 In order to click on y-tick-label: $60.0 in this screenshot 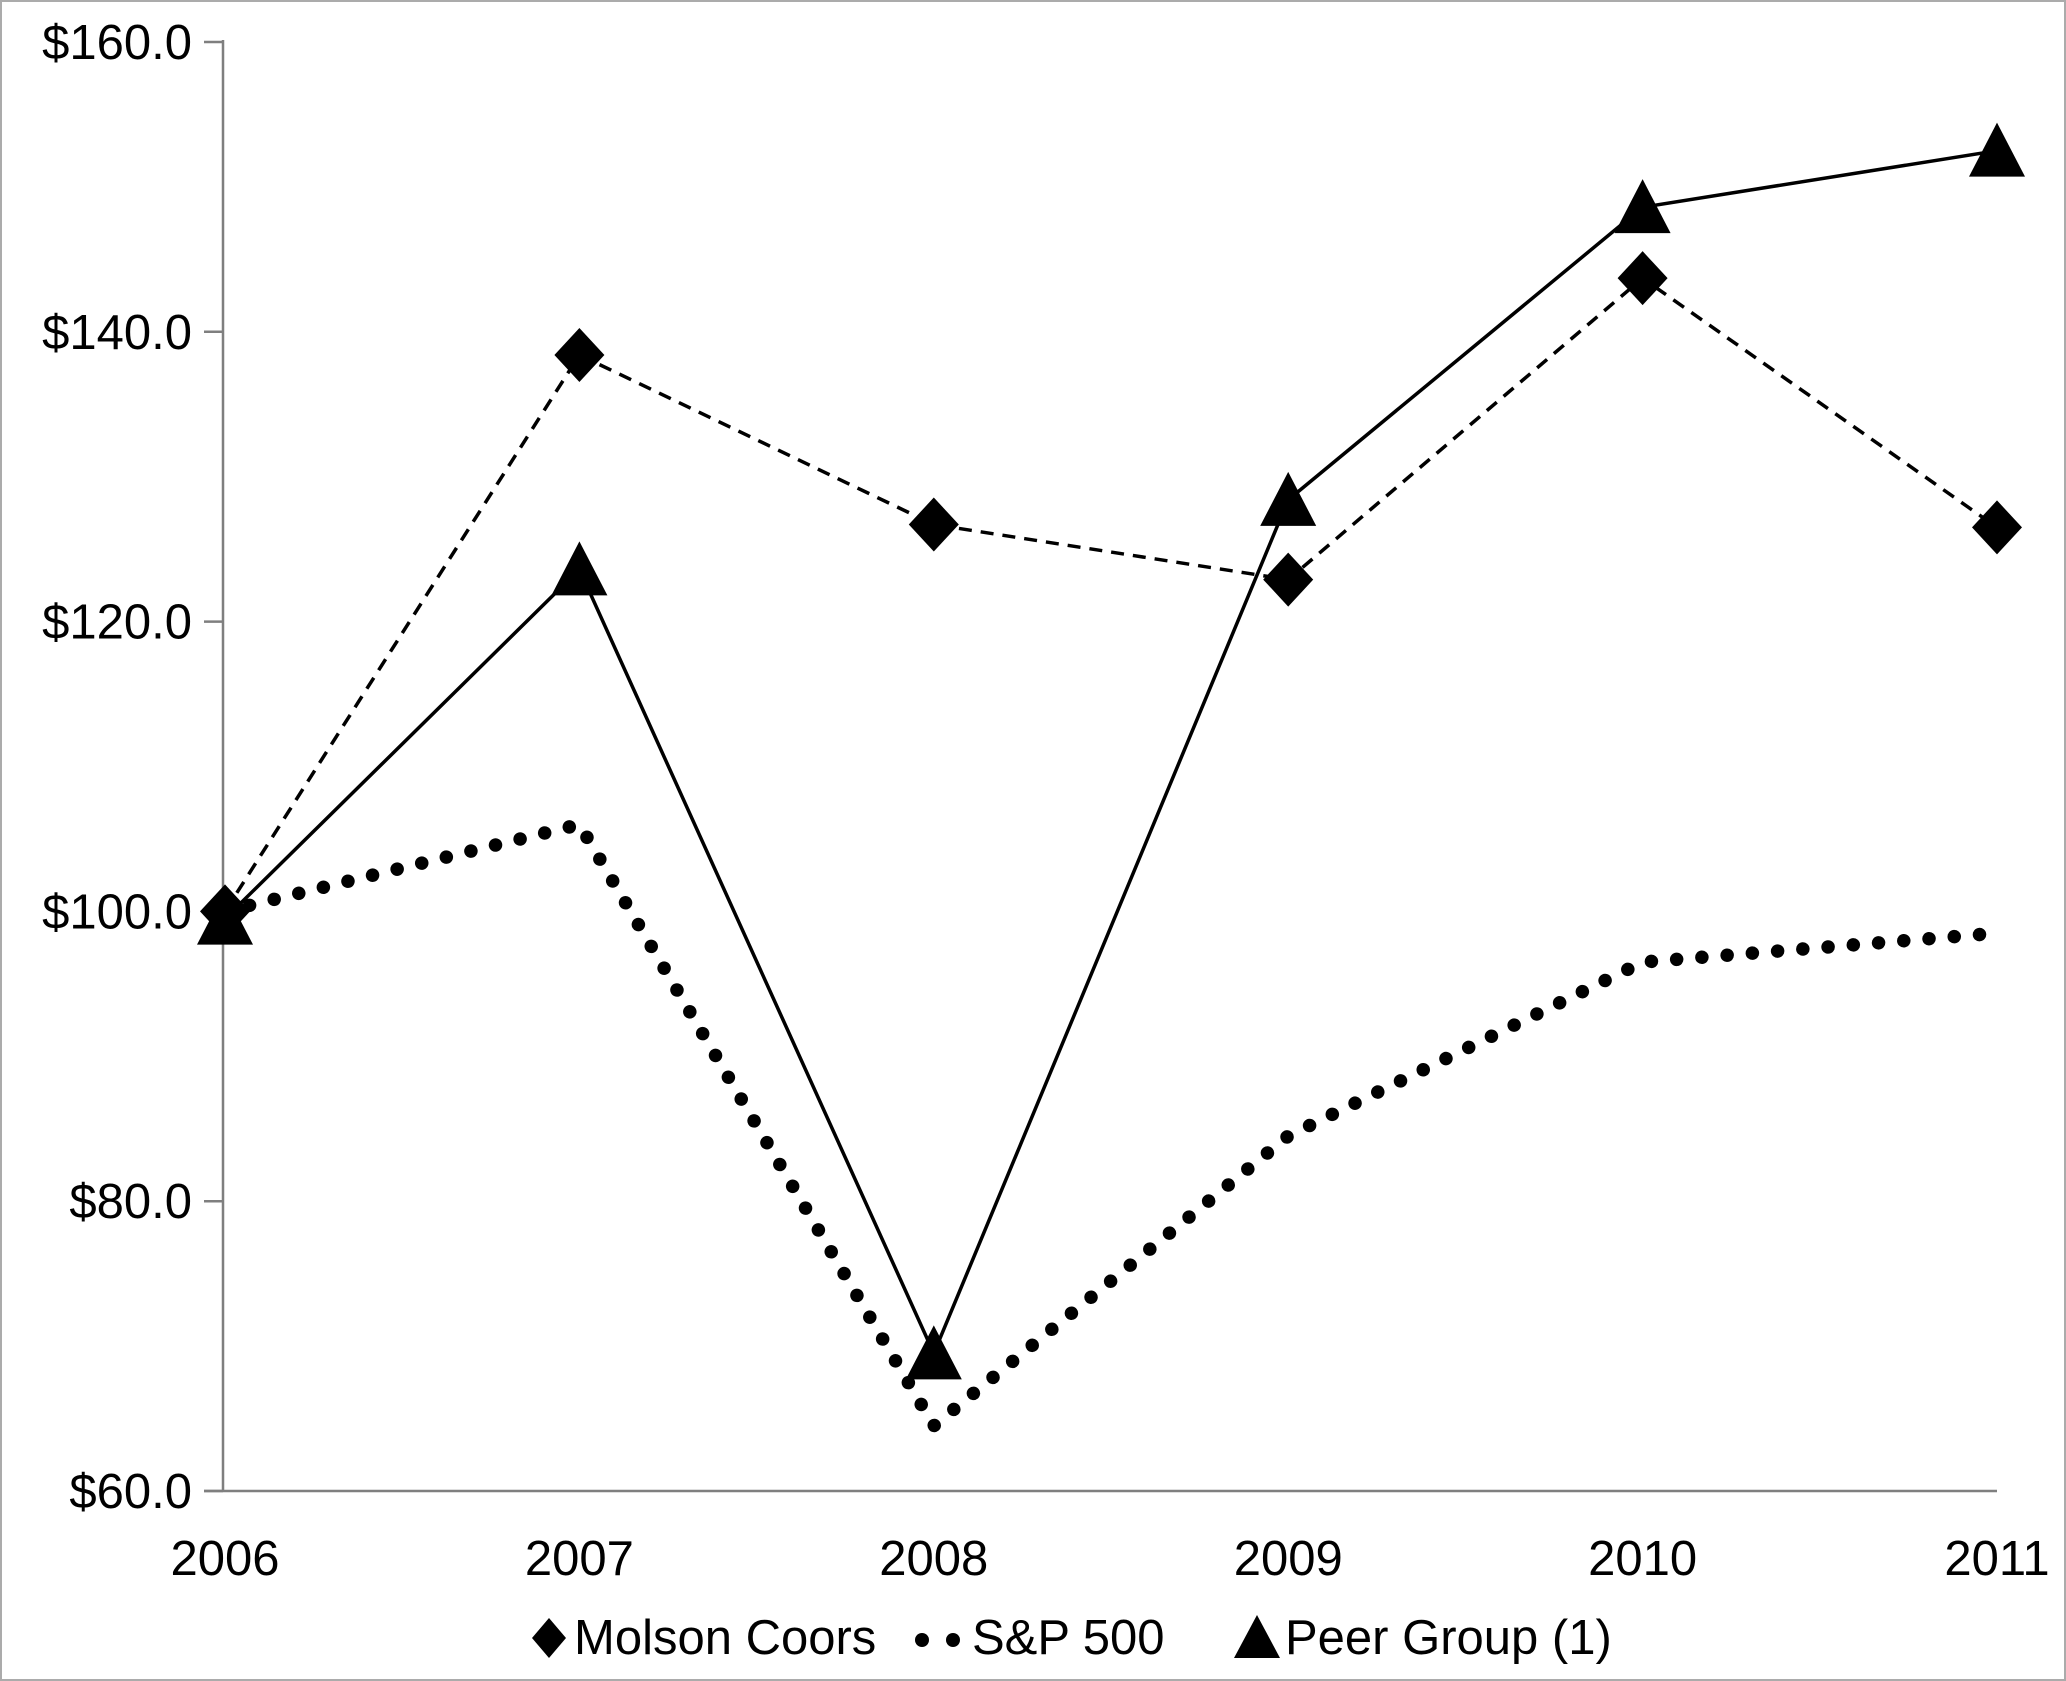, I will do `click(130, 1492)`.